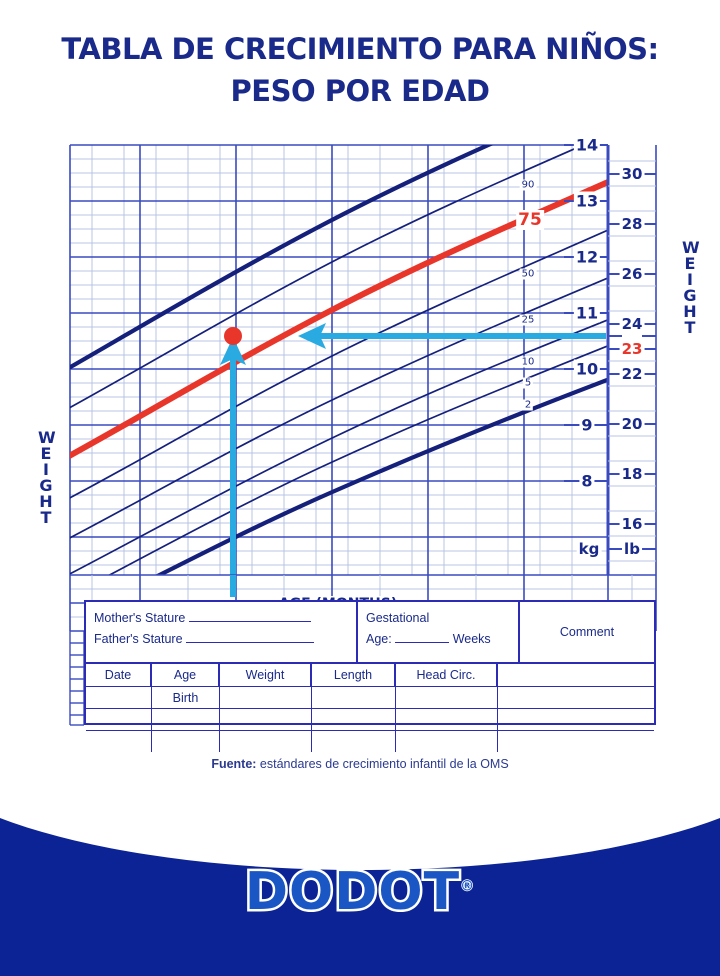 The width and height of the screenshot is (720, 976). Describe the element at coordinates (528, 383) in the screenshot. I see `percentile-label-5: 5` at that location.